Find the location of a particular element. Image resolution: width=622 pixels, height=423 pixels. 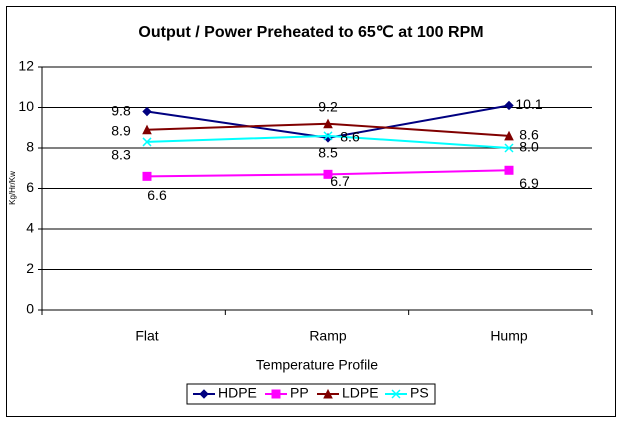

legend-label: PP is located at coordinates (299, 393).